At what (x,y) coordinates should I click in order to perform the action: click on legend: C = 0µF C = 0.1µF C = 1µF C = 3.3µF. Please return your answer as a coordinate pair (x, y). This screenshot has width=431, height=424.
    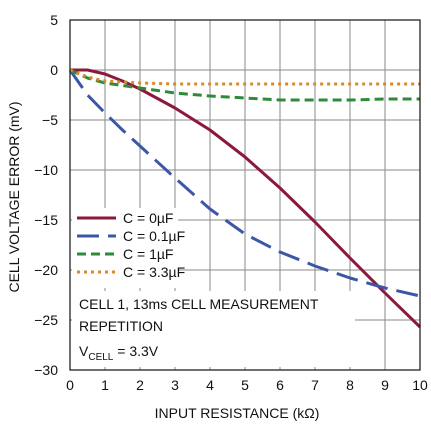
    Looking at the image, I should click on (128, 248).